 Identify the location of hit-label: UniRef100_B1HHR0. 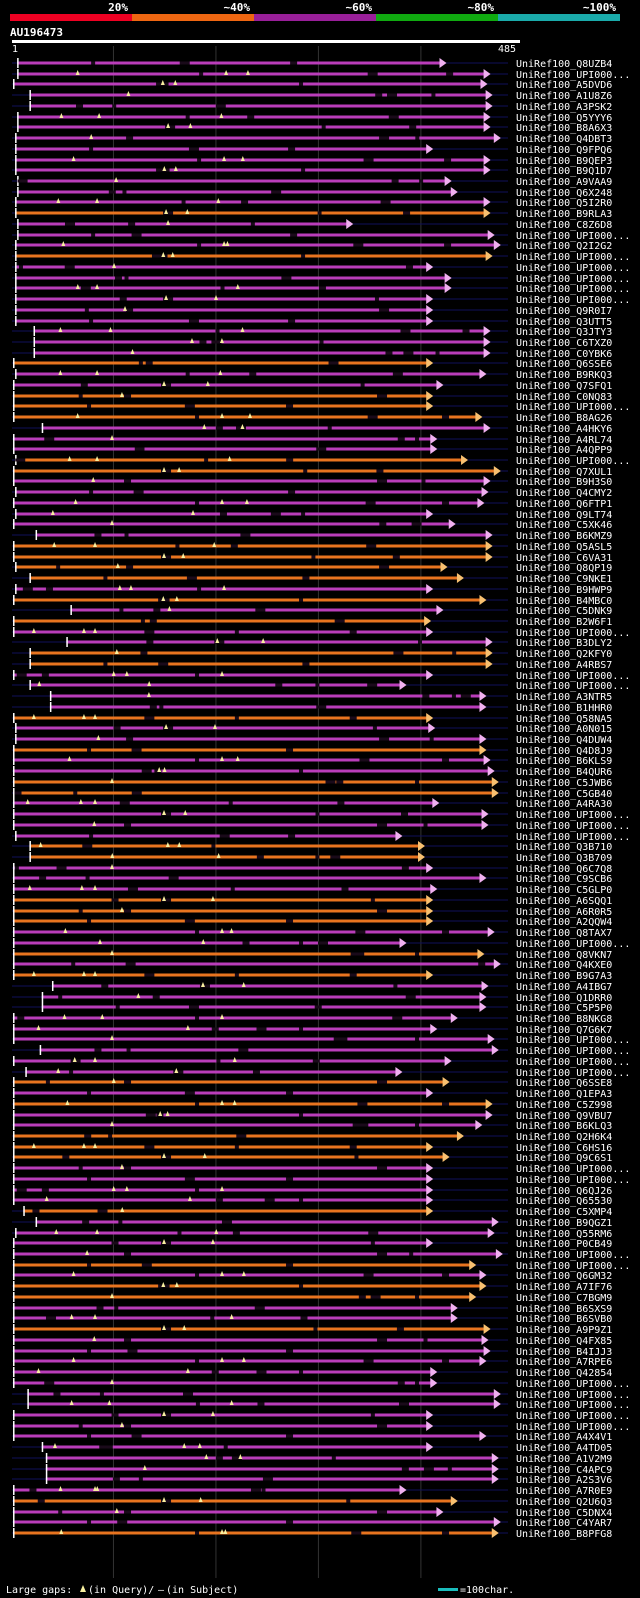
(564, 708).